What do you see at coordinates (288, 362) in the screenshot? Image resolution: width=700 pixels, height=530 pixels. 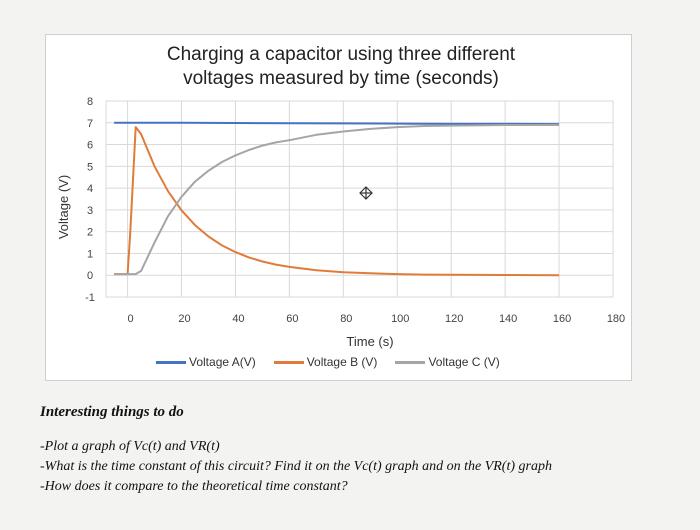 I see `legend-swatch-voltage-b` at bounding box center [288, 362].